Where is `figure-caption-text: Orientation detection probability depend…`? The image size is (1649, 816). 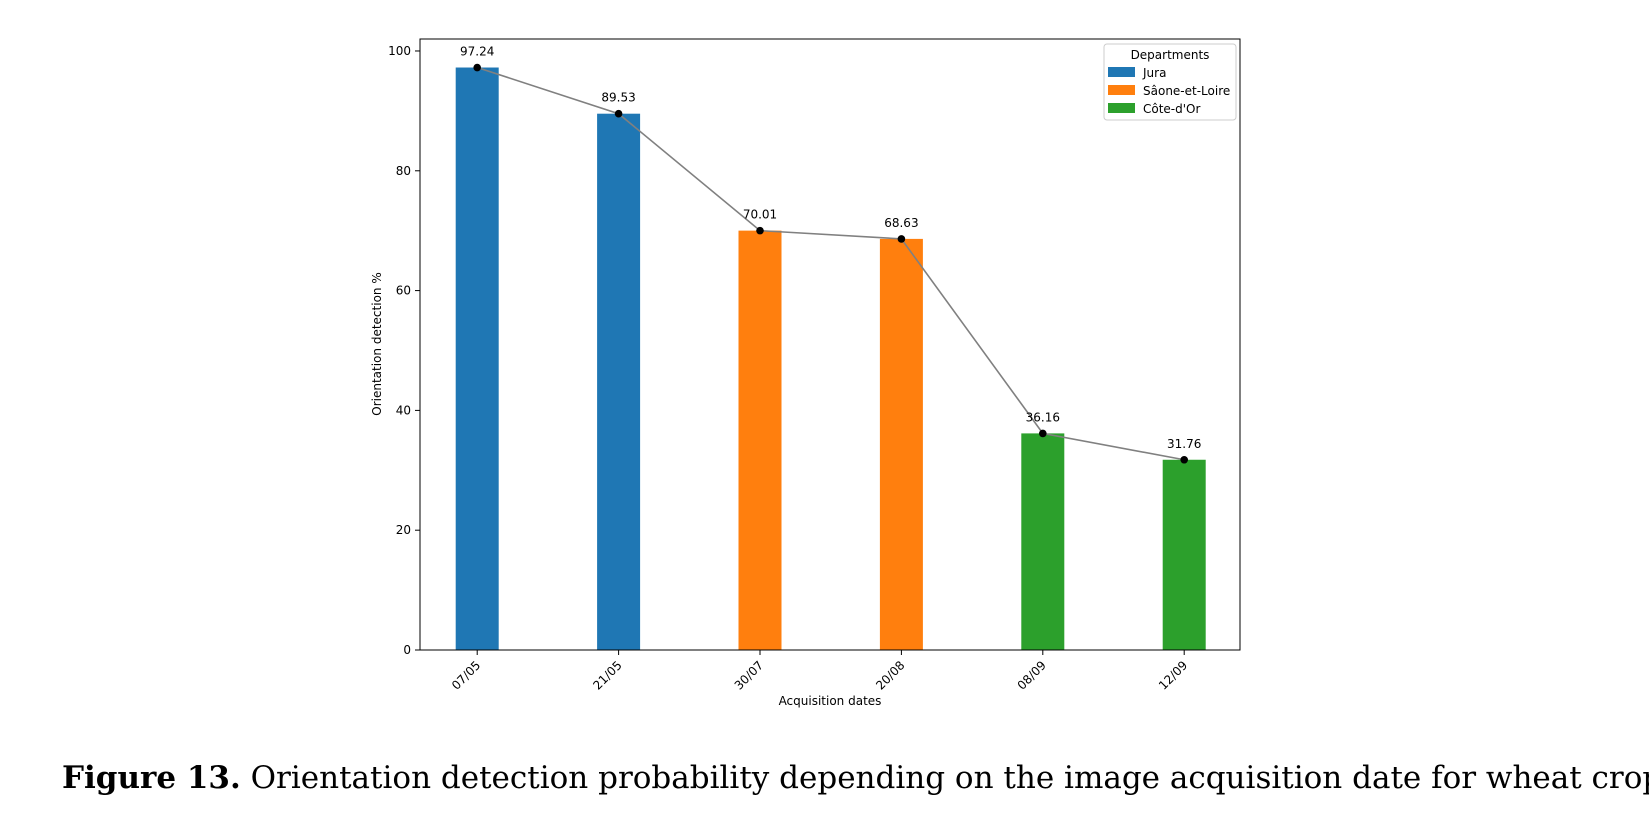 figure-caption-text: Orientation detection probability depend… is located at coordinates (944, 778).